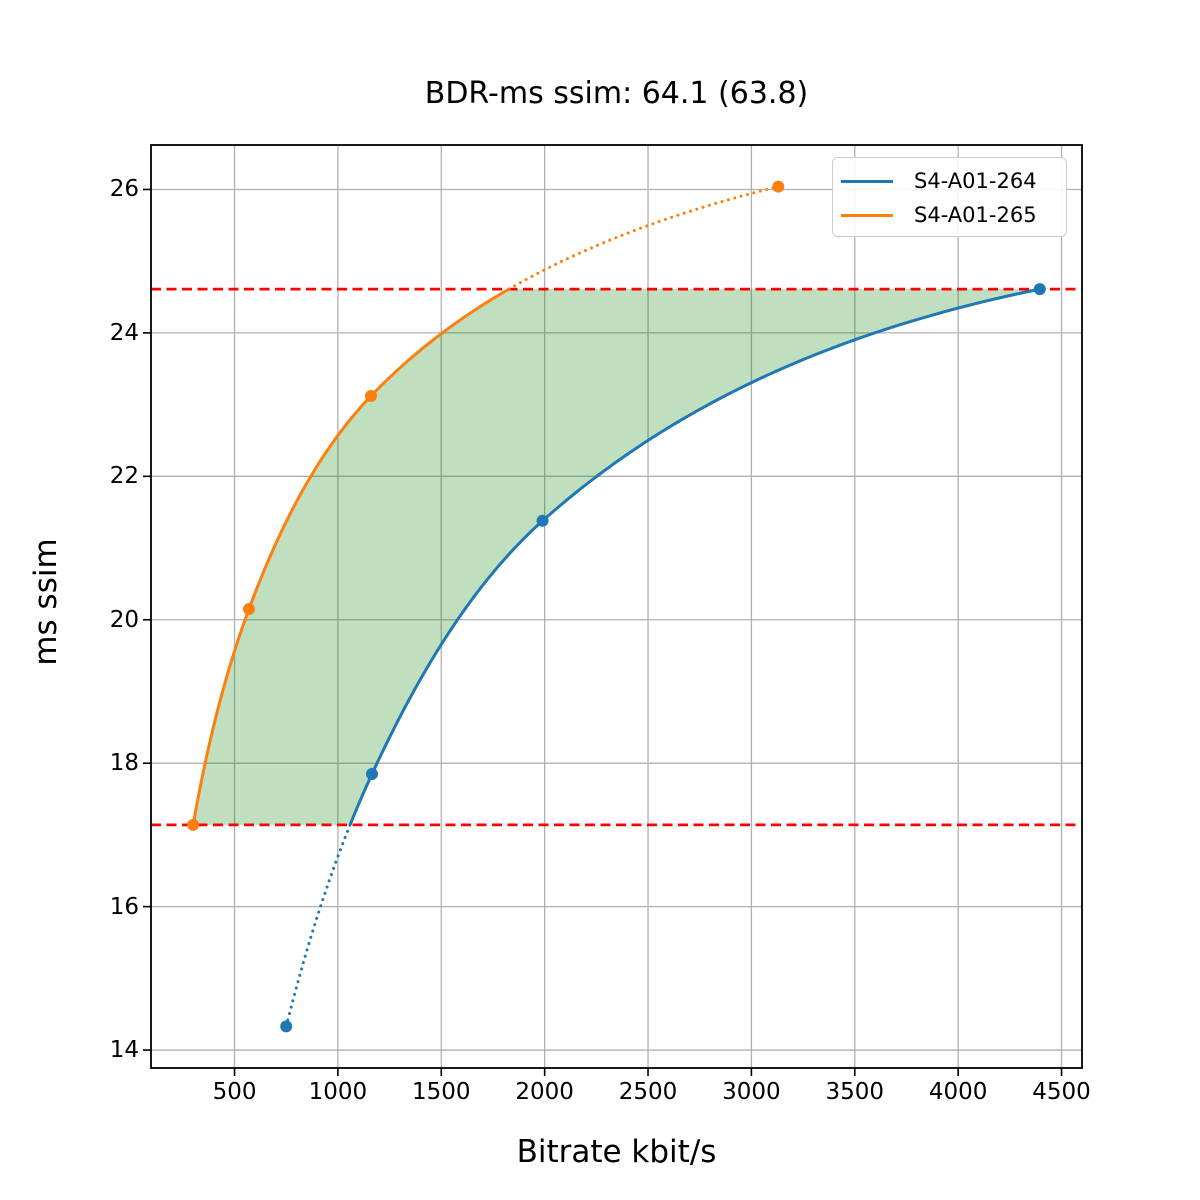 Image resolution: width=1200 pixels, height=1200 pixels. Describe the element at coordinates (867, 215) in the screenshot. I see `legend-line-sample-orange` at that location.